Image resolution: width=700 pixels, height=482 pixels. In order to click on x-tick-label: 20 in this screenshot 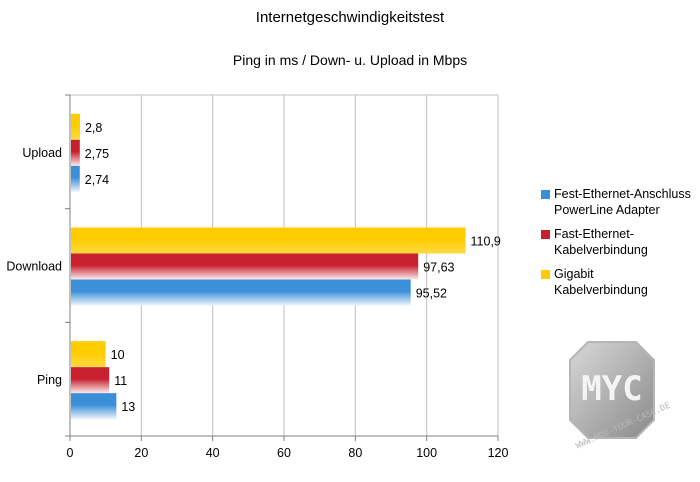, I will do `click(141, 453)`.